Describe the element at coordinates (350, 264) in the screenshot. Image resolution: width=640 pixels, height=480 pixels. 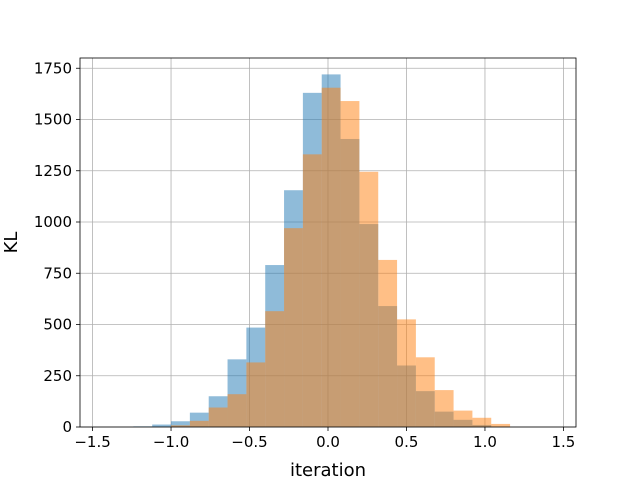
I see `bar-series1-bin9` at that location.